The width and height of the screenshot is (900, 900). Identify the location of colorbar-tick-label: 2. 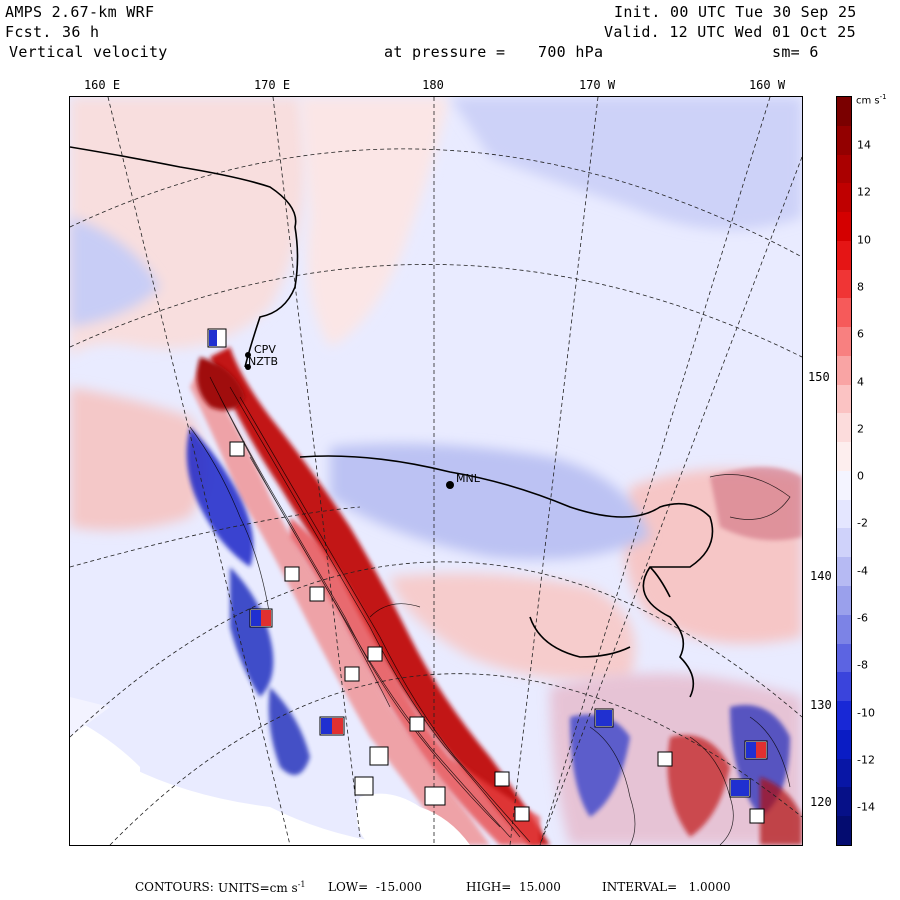
(860, 429).